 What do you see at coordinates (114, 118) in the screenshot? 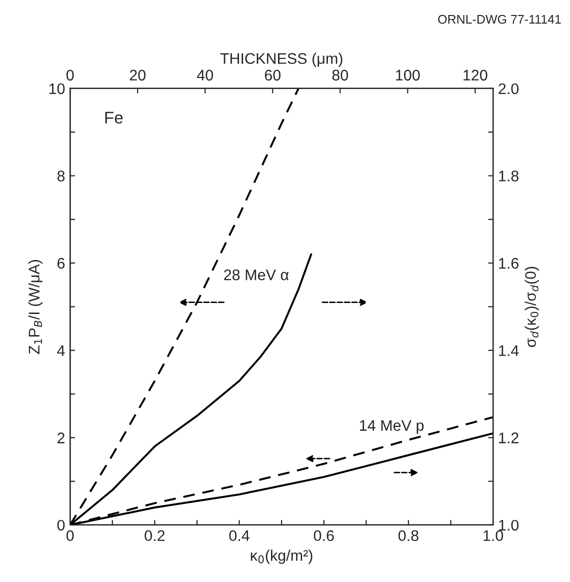
I see `annotation: Fe` at bounding box center [114, 118].